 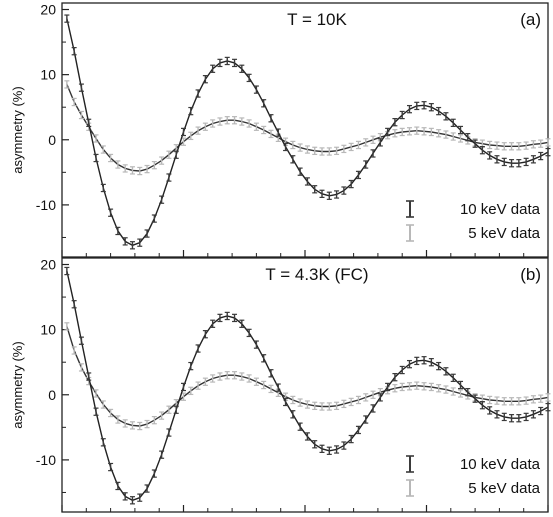 I want to click on legend-entry: 10 keV data, so click(x=473, y=209).